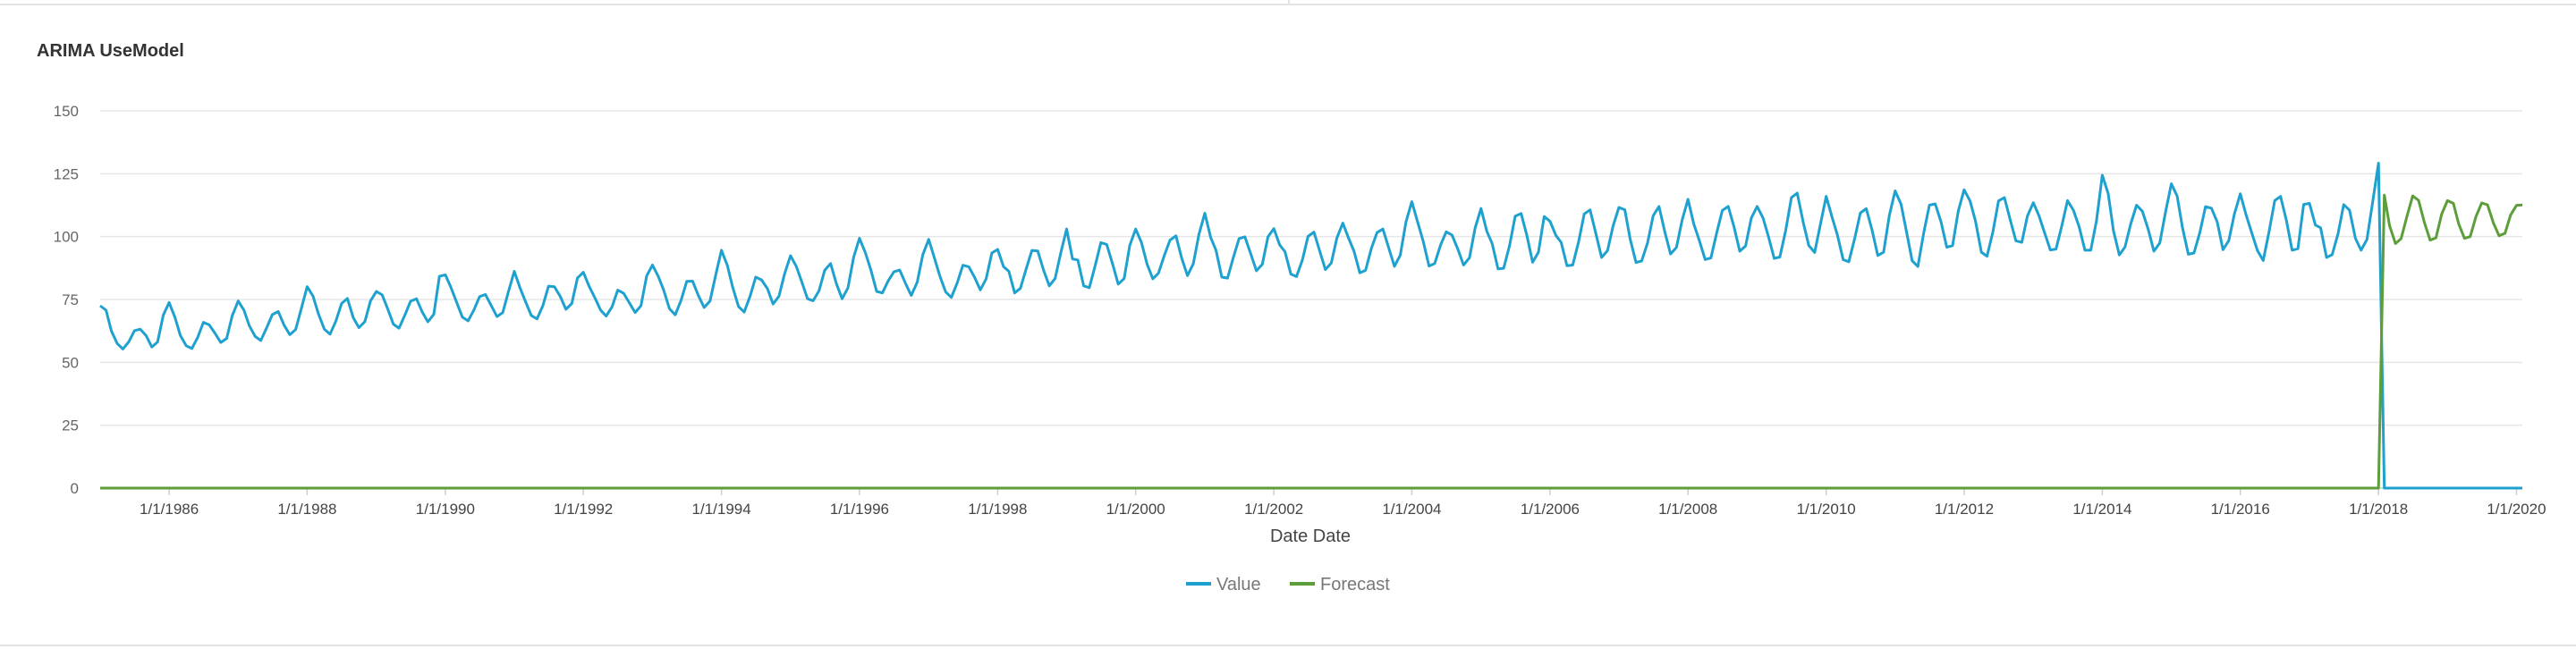  What do you see at coordinates (306, 509) in the screenshot?
I see `x-tick-label: 1/1/1988` at bounding box center [306, 509].